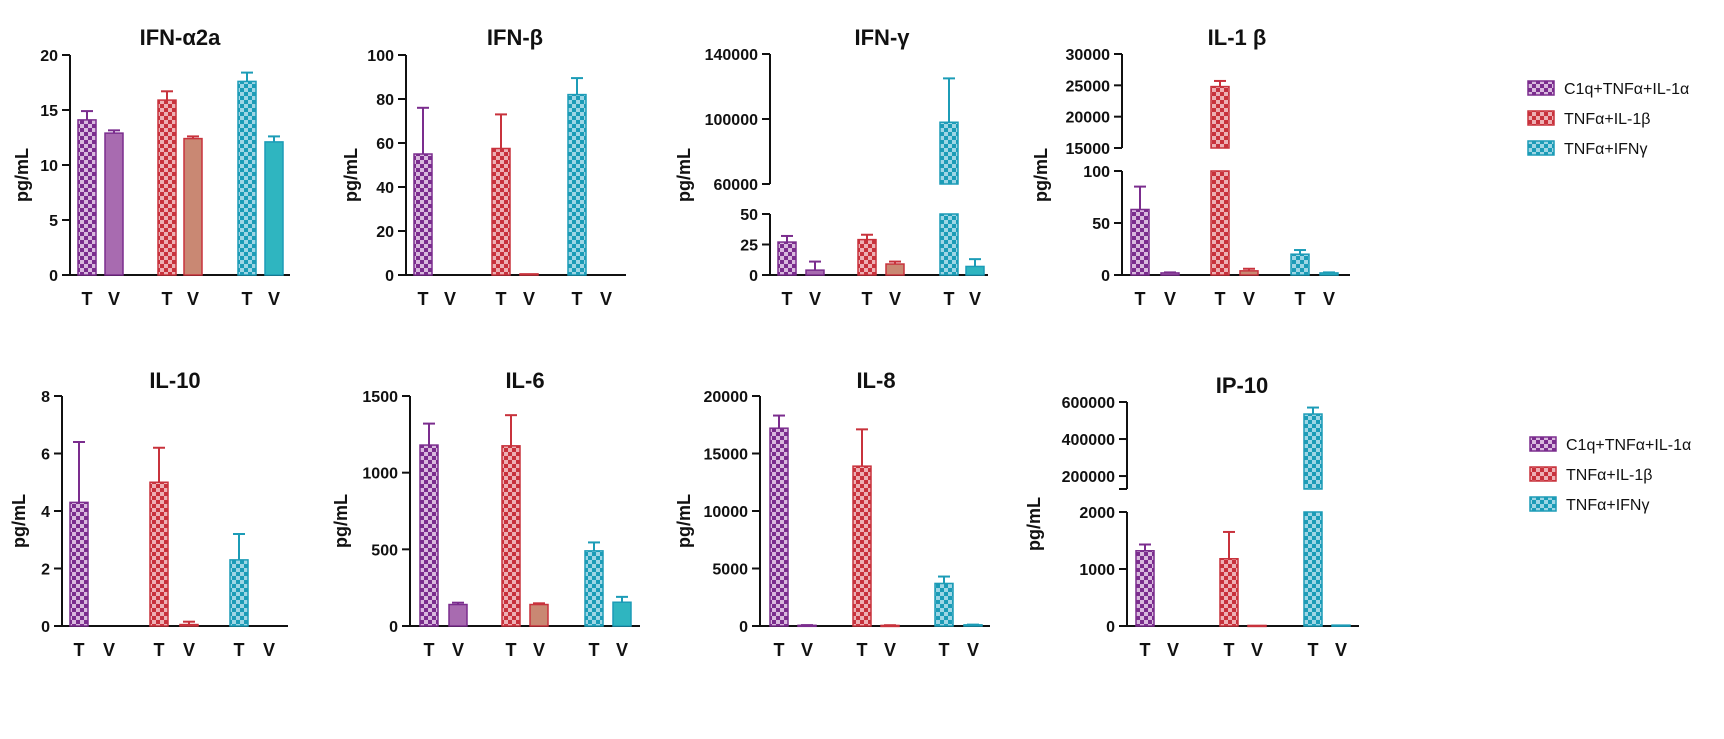 The image size is (1724, 739). Describe the element at coordinates (174, 380) in the screenshot. I see `chart-title: IL-10` at that location.